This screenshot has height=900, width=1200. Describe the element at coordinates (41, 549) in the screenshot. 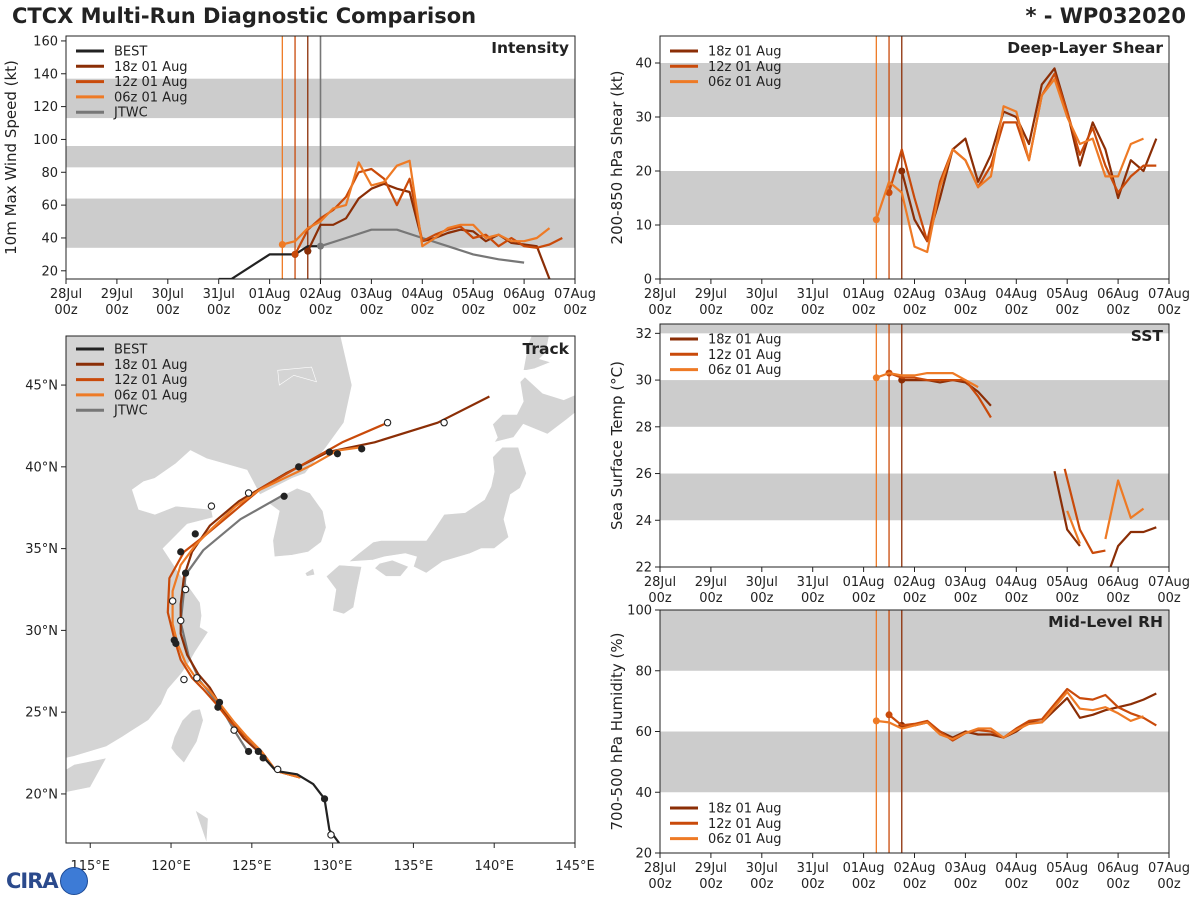

I see `y-tick-label: 35°N` at that location.